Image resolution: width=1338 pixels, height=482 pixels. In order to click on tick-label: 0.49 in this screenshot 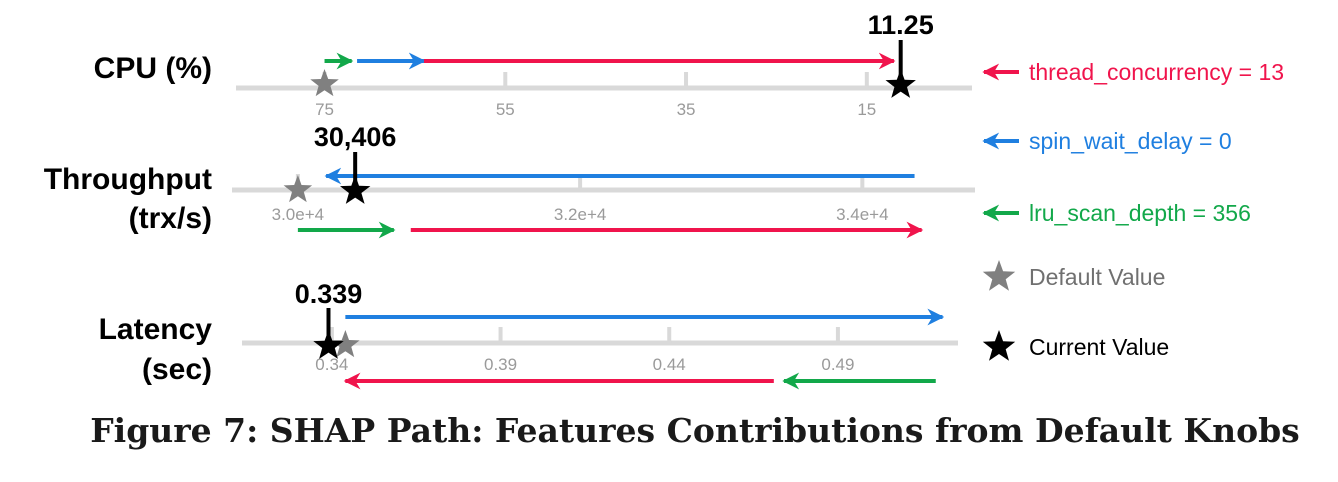, I will do `click(837, 364)`.